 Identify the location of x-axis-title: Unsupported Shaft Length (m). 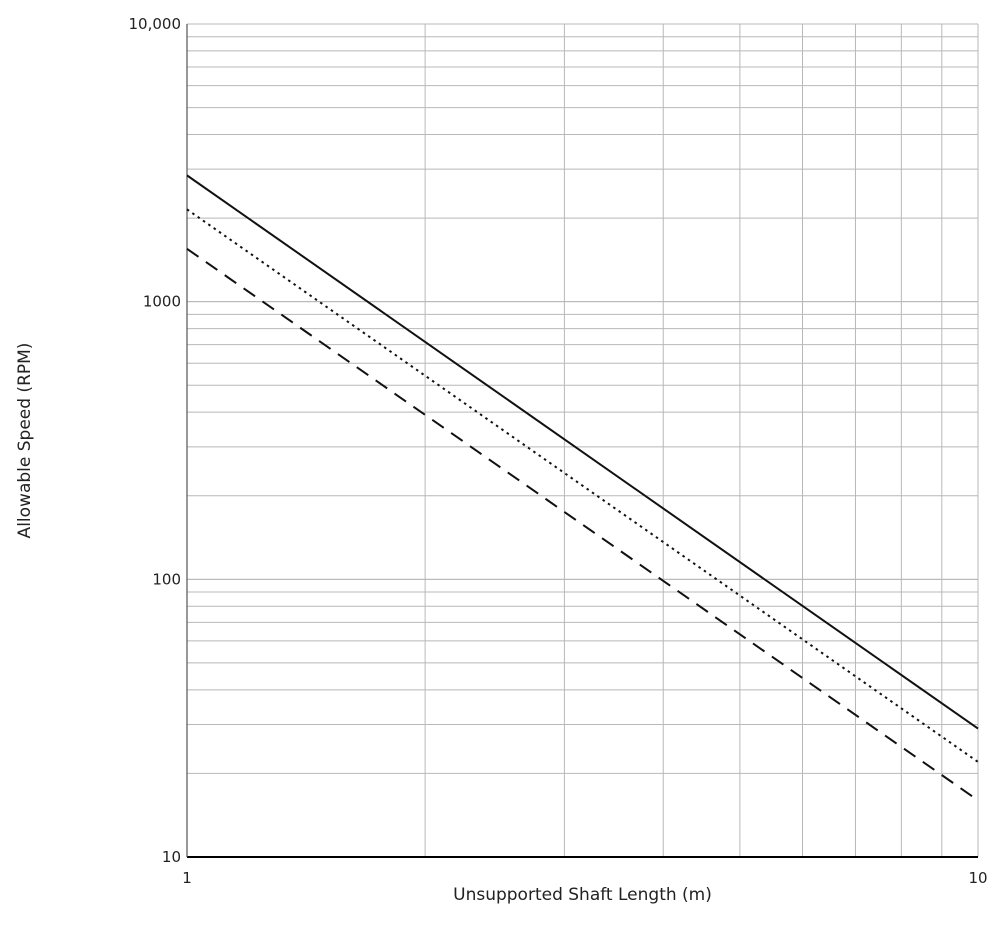
(582, 895).